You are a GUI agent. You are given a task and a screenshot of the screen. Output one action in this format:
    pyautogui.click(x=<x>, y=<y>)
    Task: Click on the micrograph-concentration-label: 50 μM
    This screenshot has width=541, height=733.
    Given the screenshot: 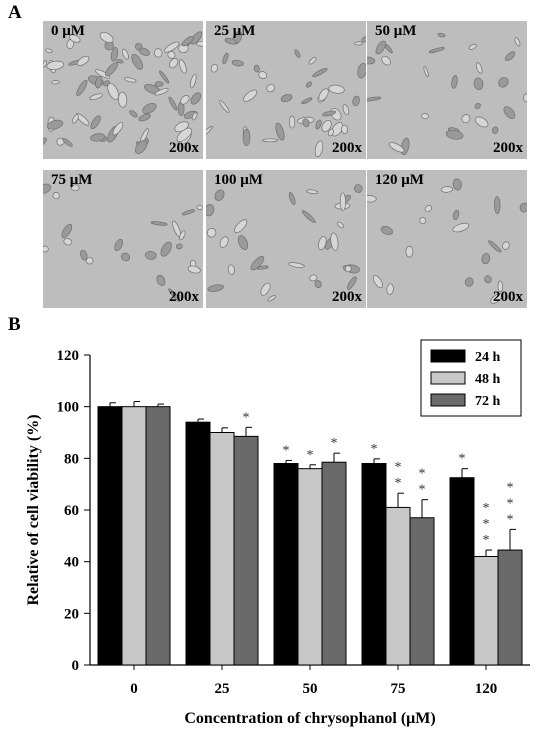 What is the action you would take?
    pyautogui.click(x=396, y=31)
    